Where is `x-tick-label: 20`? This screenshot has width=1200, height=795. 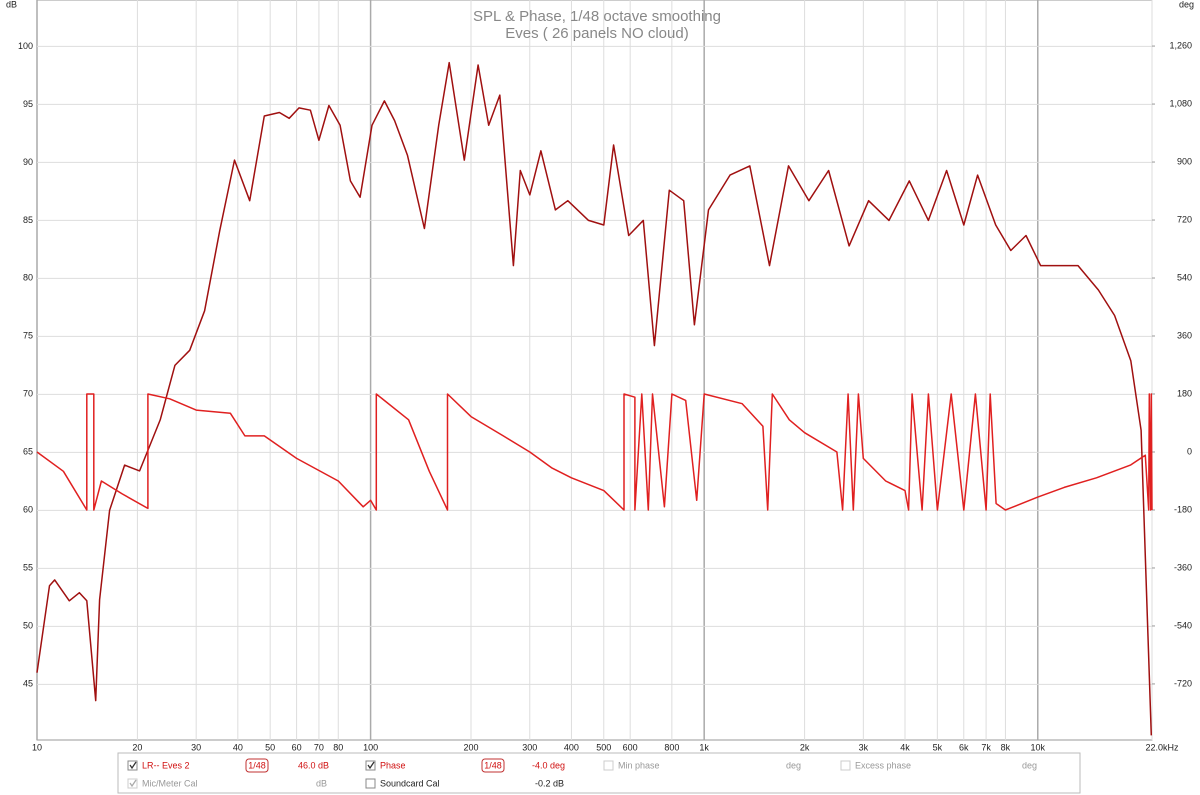
x-tick-label: 20 is located at coordinates (137, 747).